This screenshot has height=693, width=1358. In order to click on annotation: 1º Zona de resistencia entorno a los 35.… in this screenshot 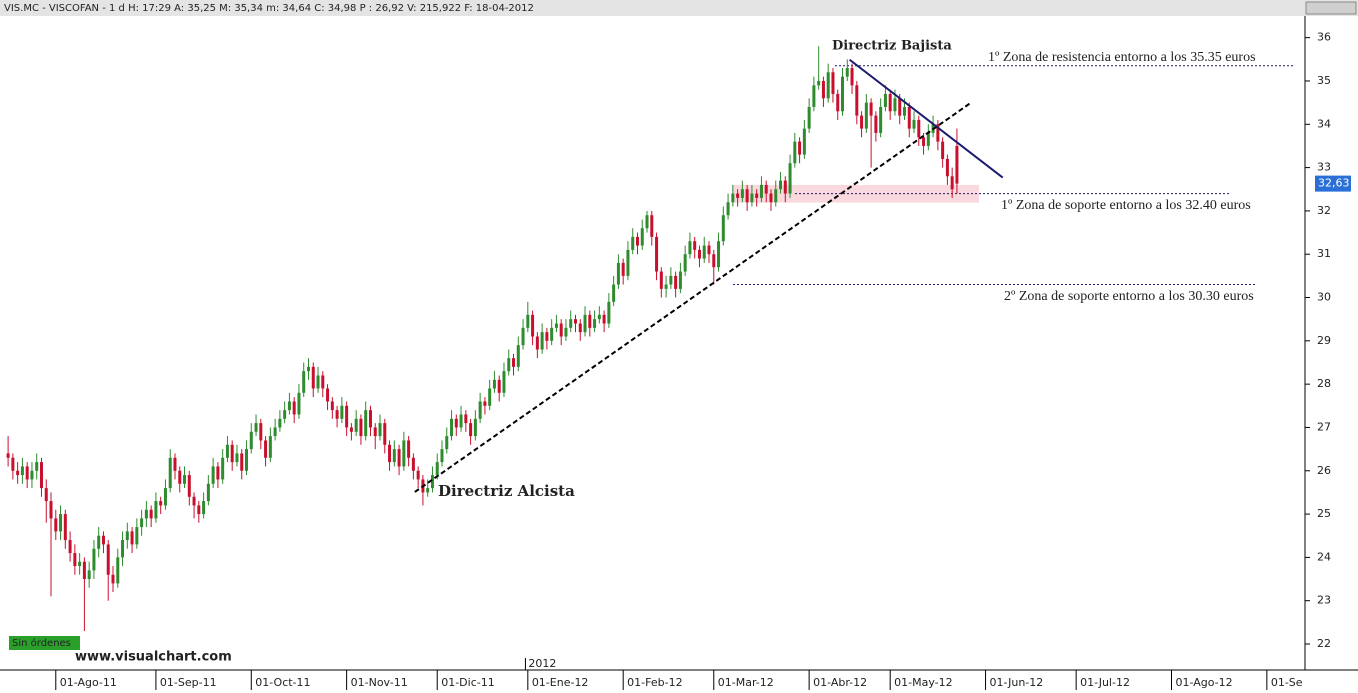, I will do `click(1122, 57)`.